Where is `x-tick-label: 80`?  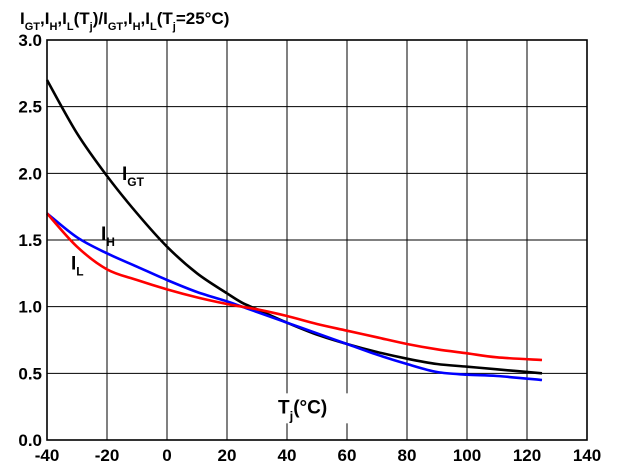
x-tick-label: 80 is located at coordinates (407, 455).